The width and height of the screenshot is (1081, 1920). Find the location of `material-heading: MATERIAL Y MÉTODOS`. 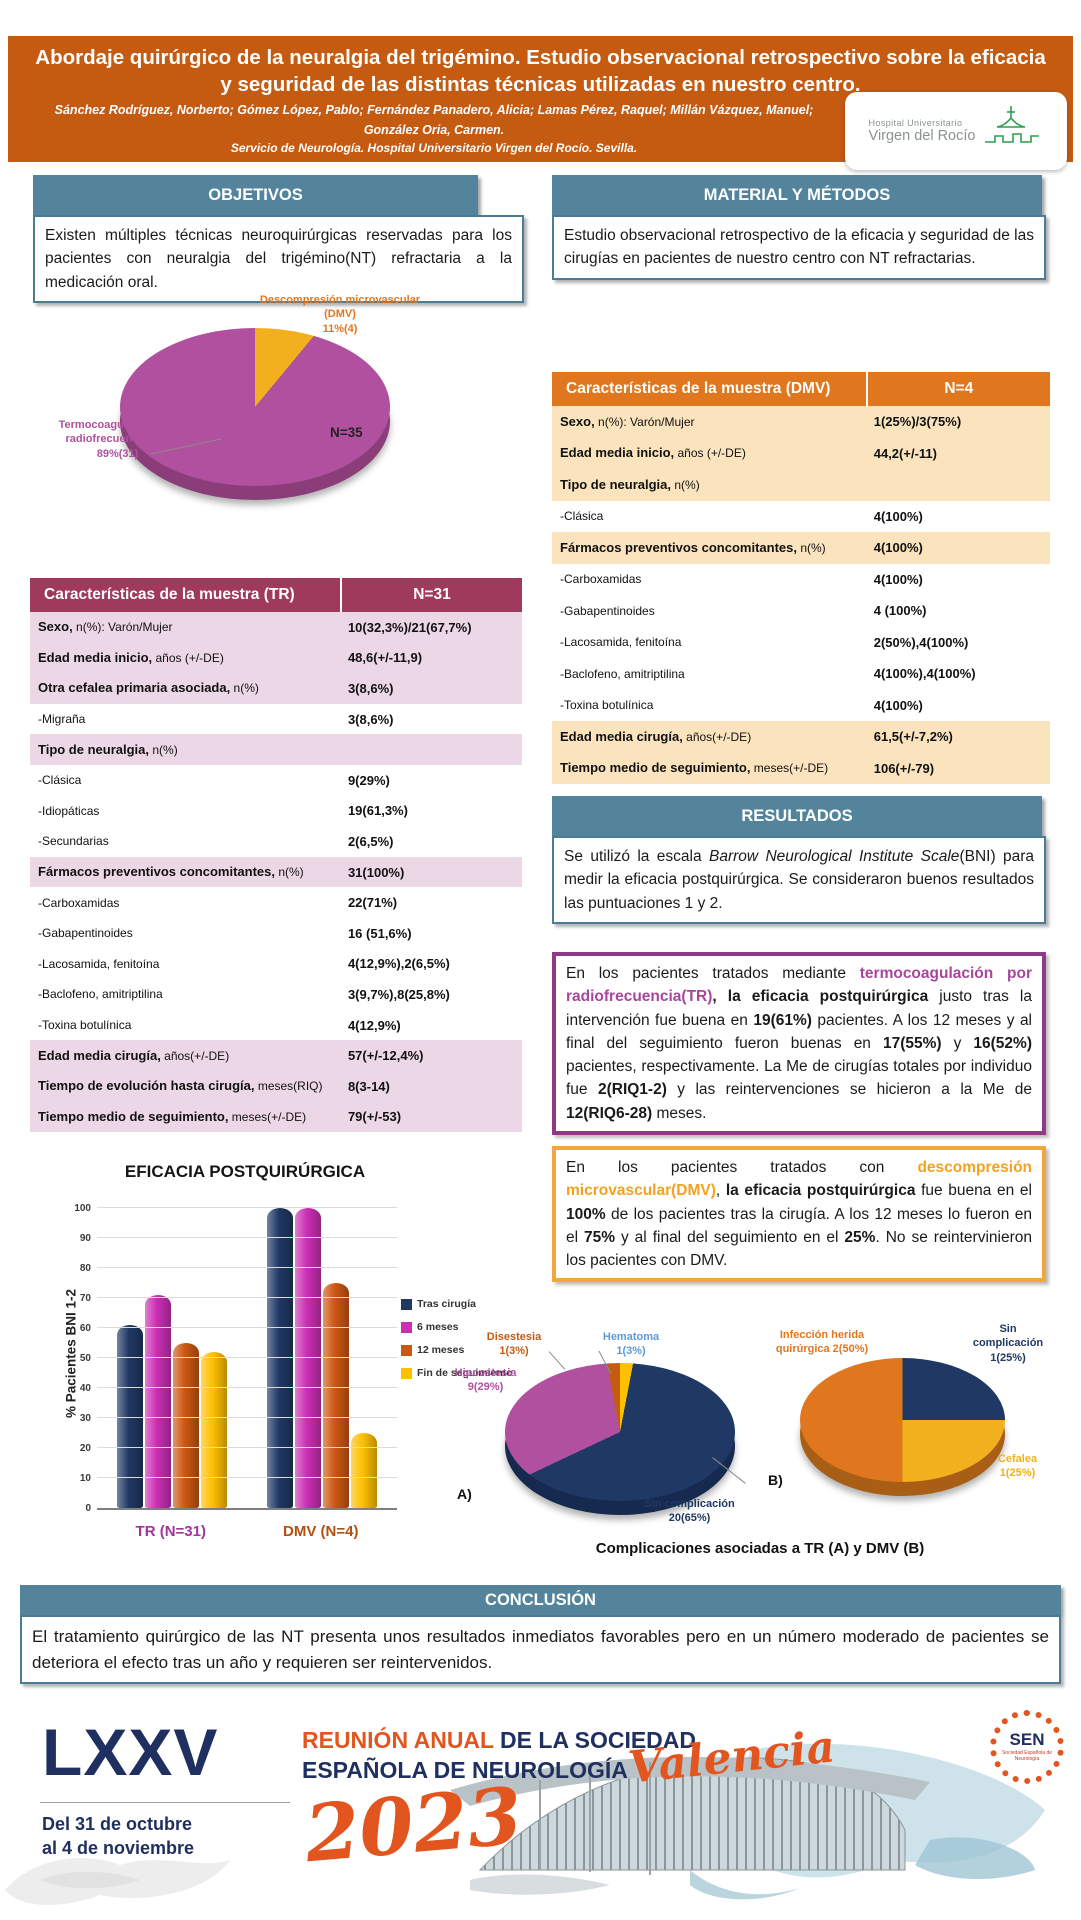

material-heading: MATERIAL Y MÉTODOS is located at coordinates (797, 195).